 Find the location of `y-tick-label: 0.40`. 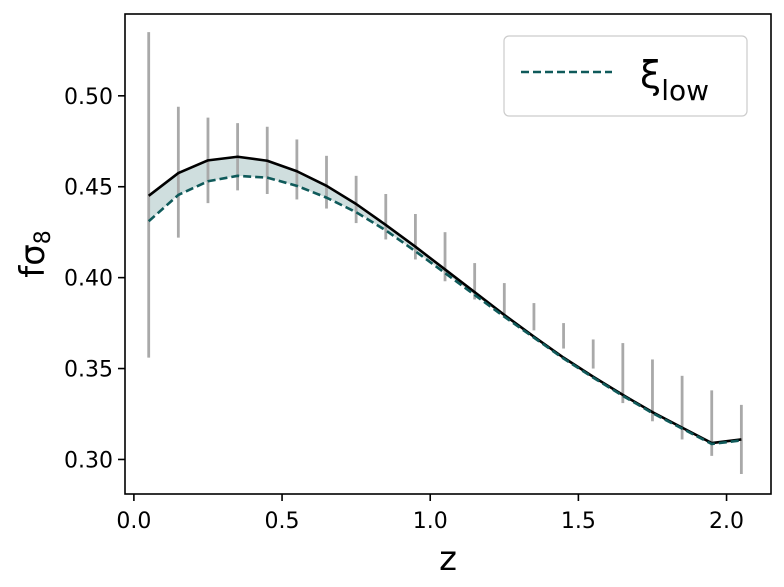

y-tick-label: 0.40 is located at coordinates (88, 279).